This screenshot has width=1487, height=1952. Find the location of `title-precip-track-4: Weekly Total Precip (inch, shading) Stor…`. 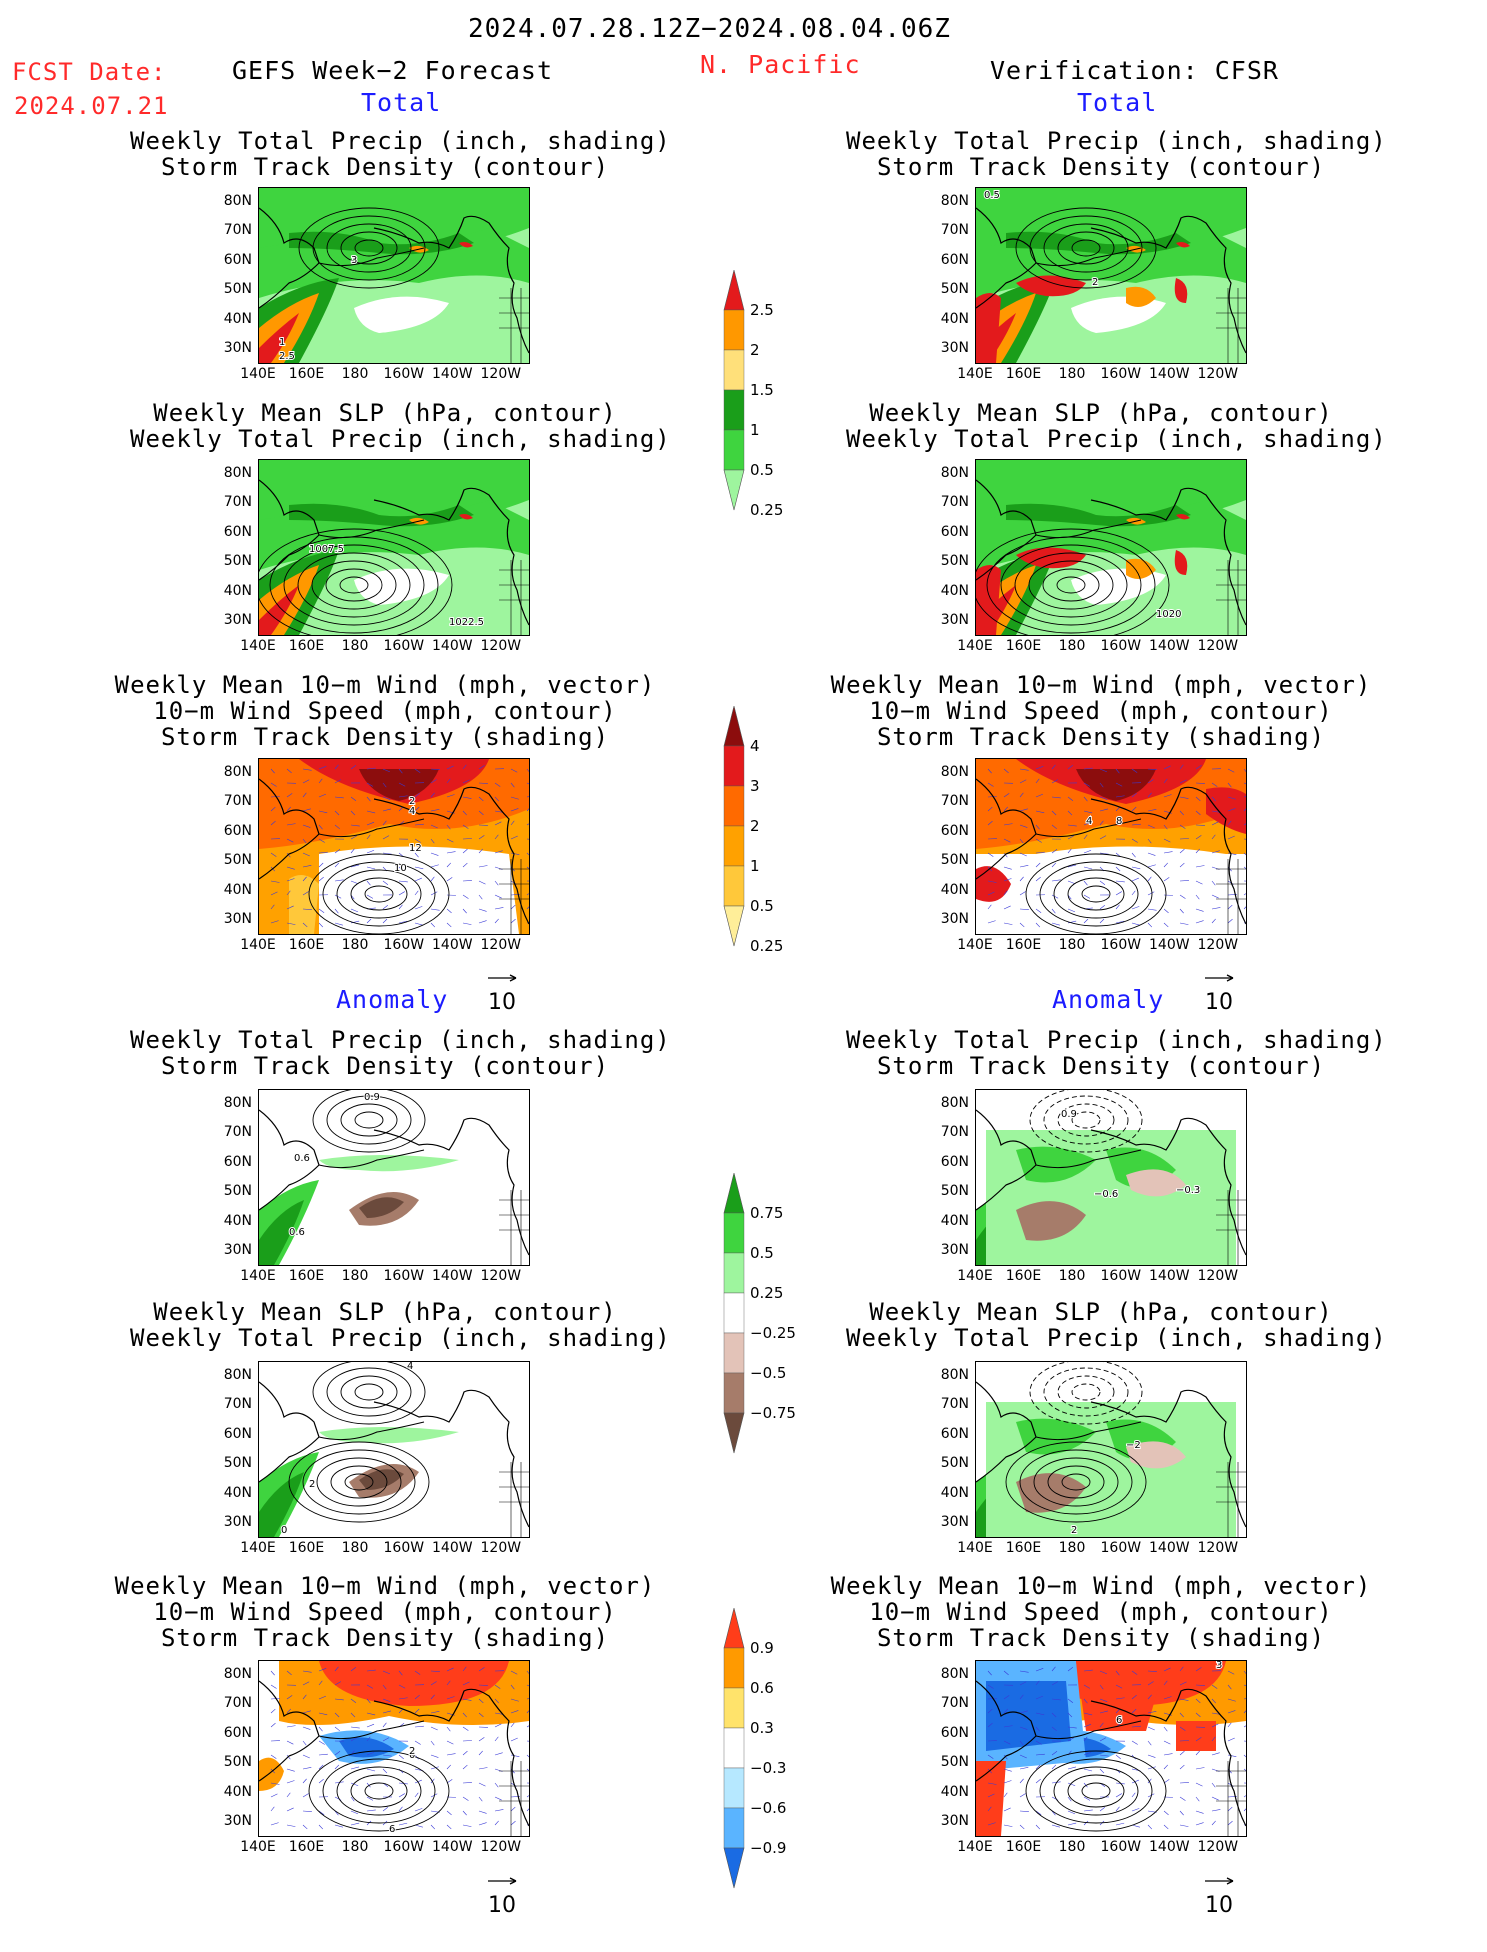

title-precip-track-4: Weekly Total Precip (inch, shading) Stor… is located at coordinates (1101, 1053).